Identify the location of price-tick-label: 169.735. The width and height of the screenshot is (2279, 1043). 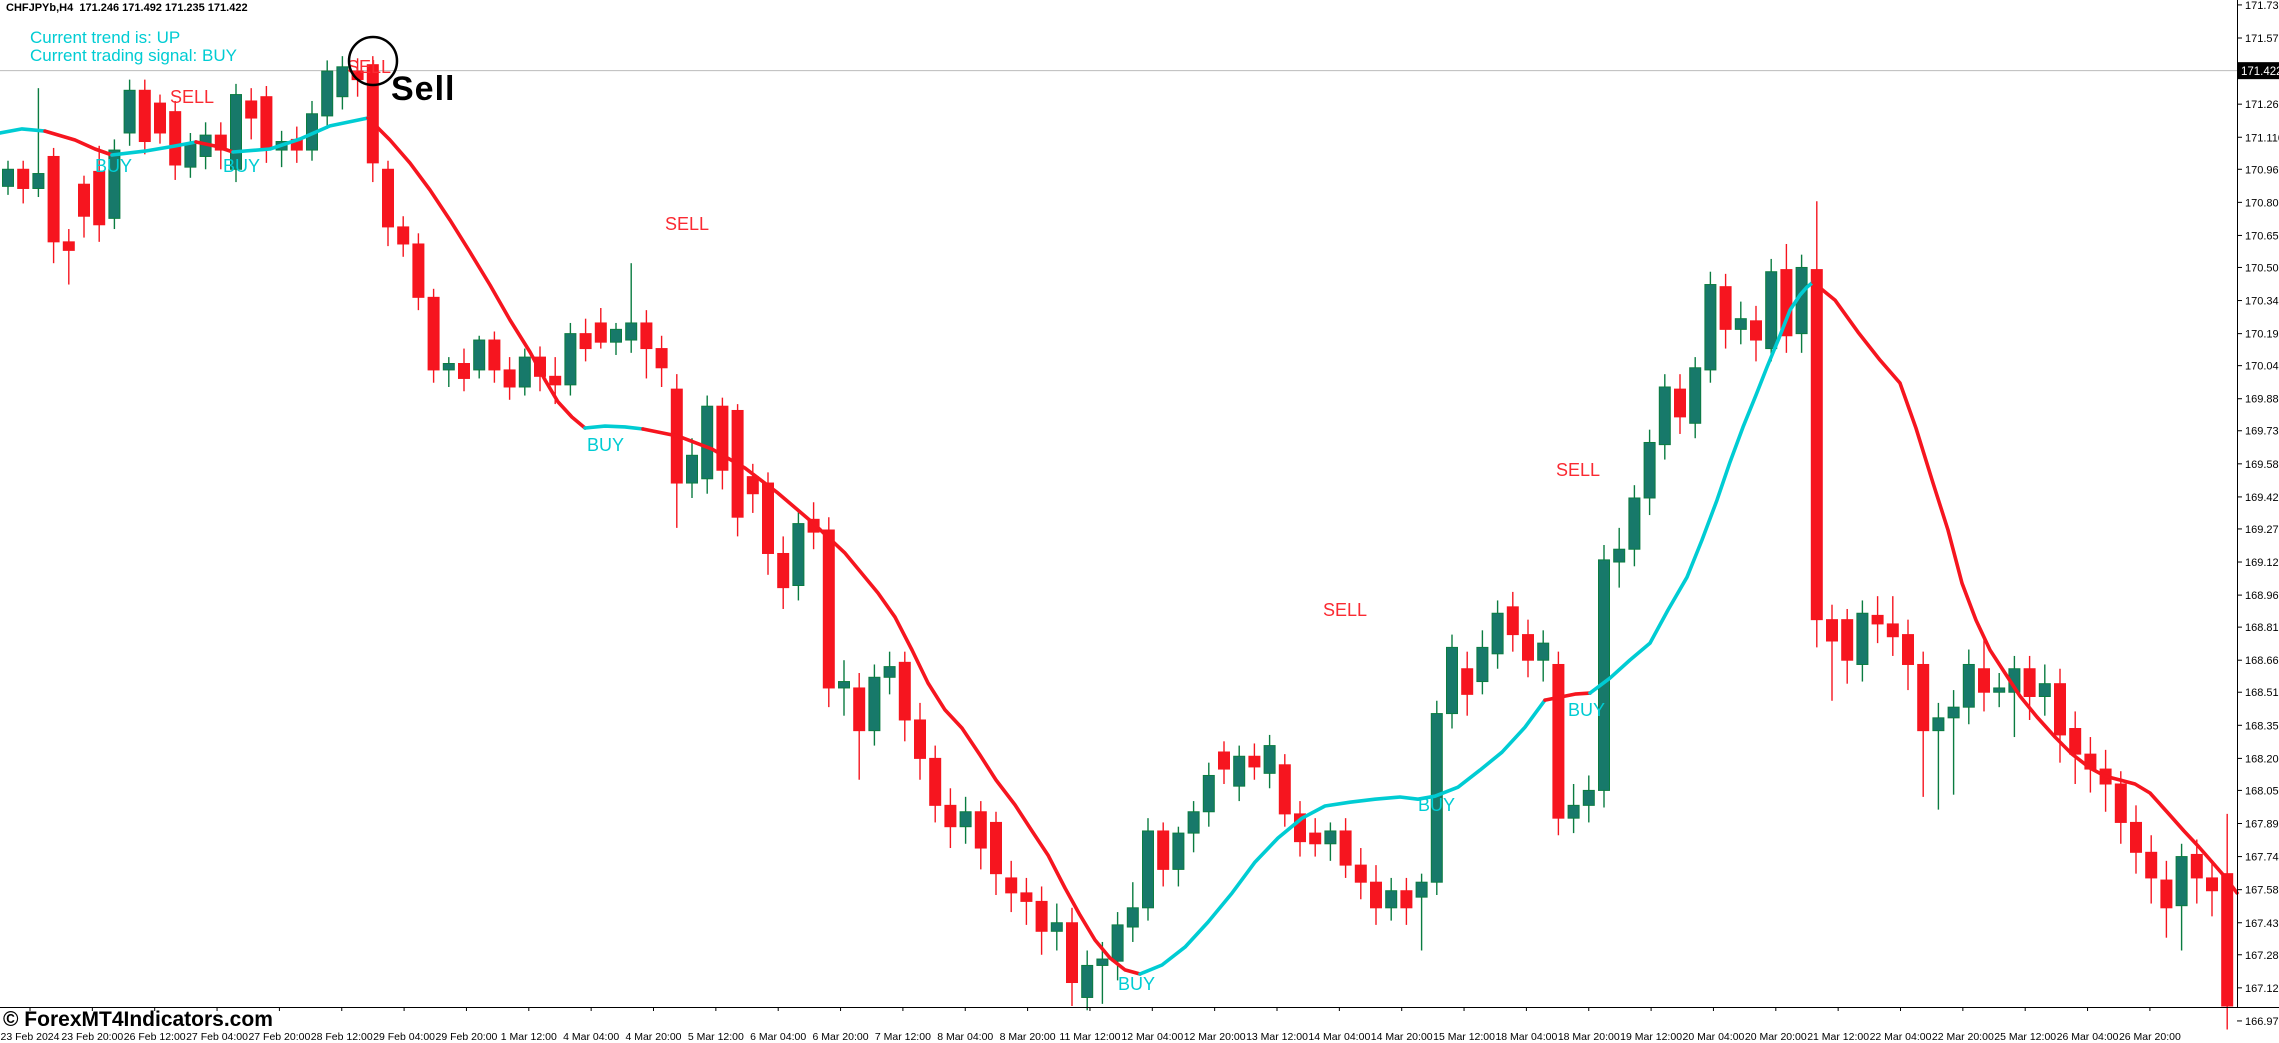
(2262, 432).